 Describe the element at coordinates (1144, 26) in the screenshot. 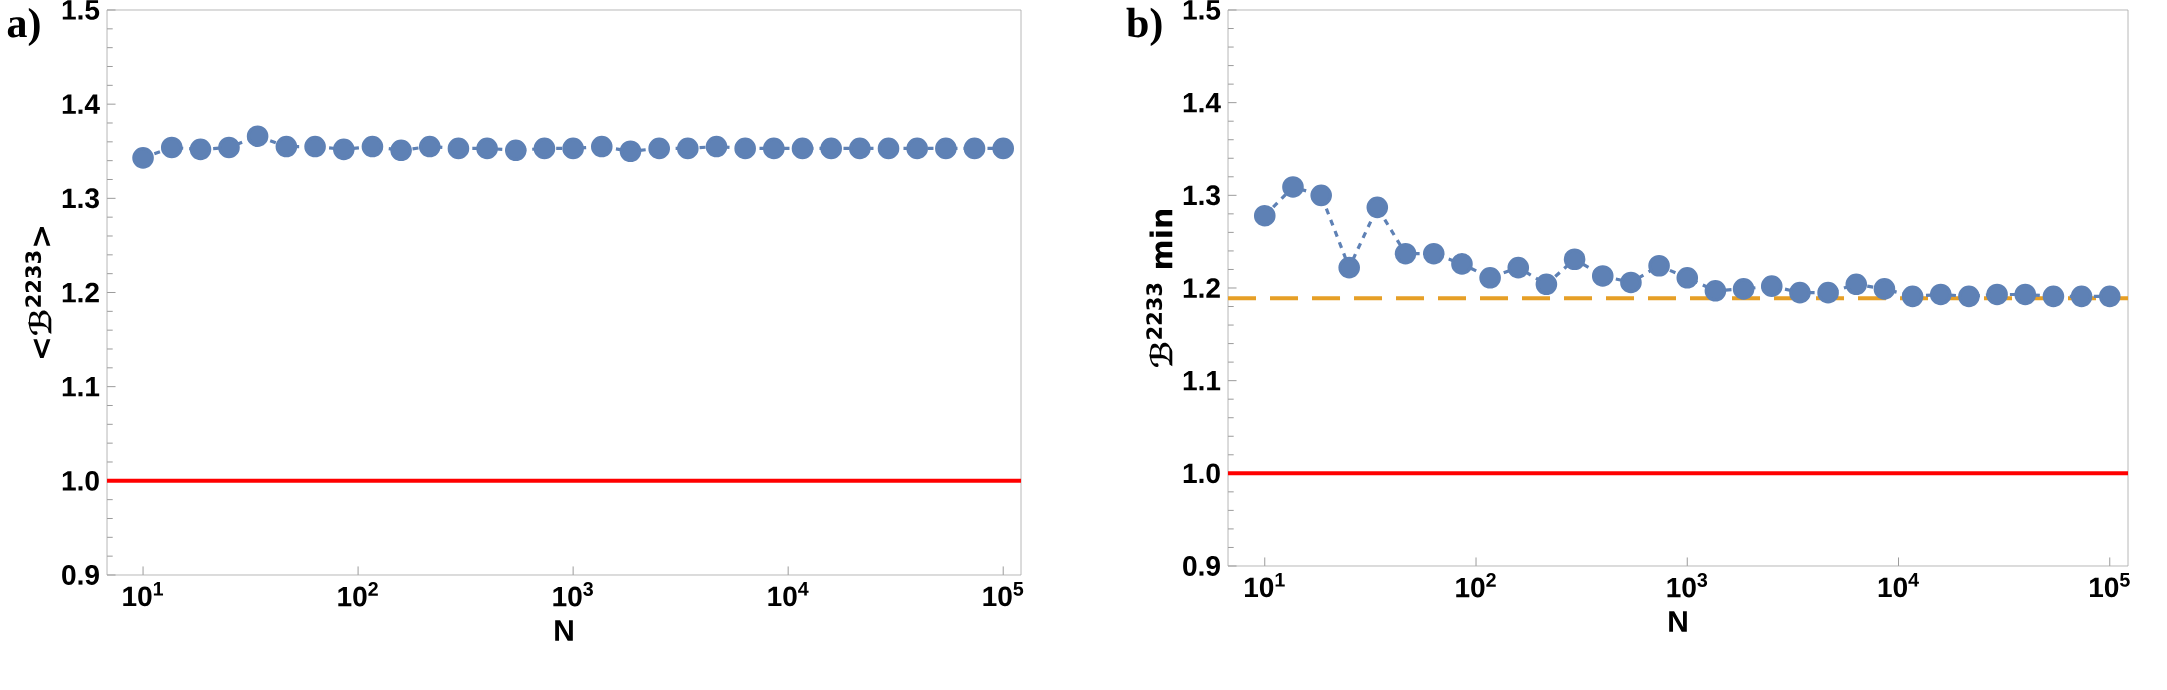

I see `chart-title: b)` at that location.